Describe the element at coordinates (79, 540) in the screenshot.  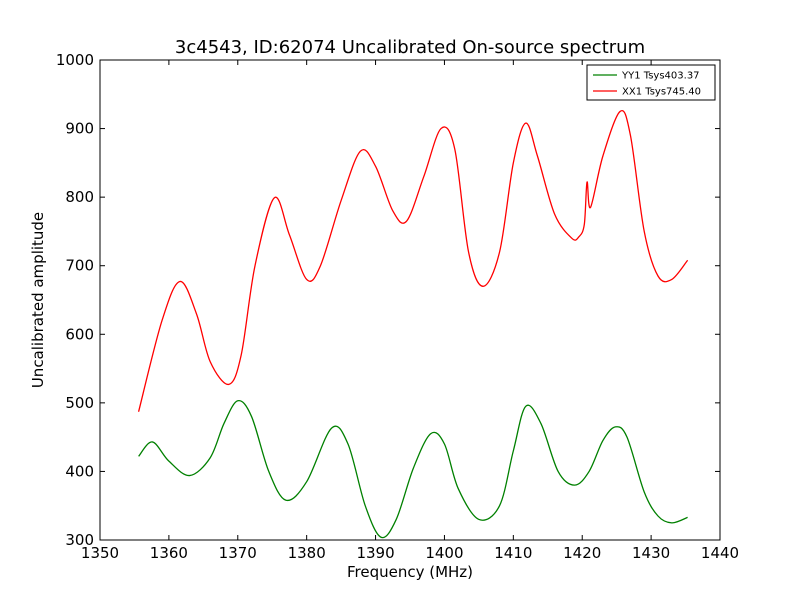
I see `y-tick-label: 300` at that location.